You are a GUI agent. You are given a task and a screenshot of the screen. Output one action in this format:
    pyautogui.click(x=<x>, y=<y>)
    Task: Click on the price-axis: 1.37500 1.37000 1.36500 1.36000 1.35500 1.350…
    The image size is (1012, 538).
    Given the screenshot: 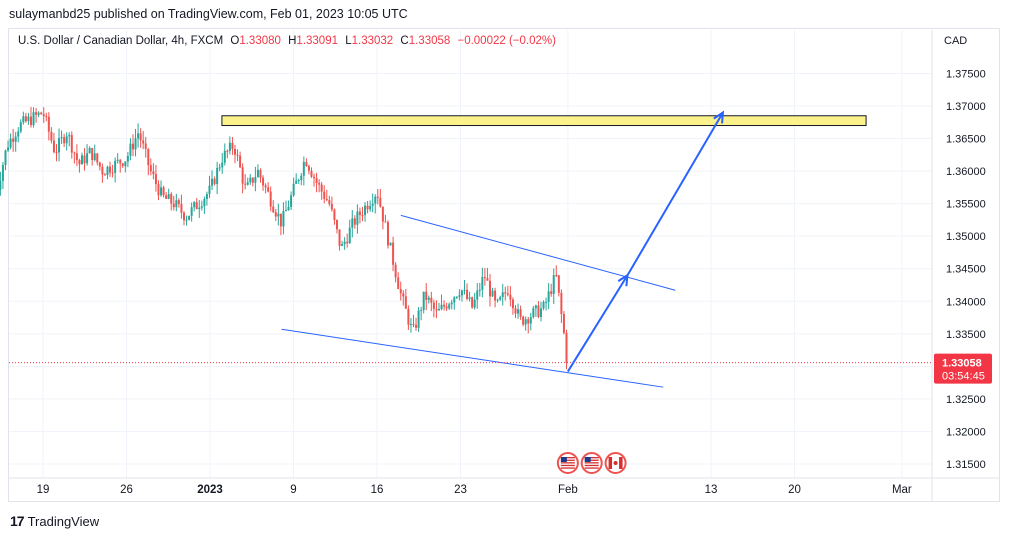 What is the action you would take?
    pyautogui.click(x=961, y=266)
    